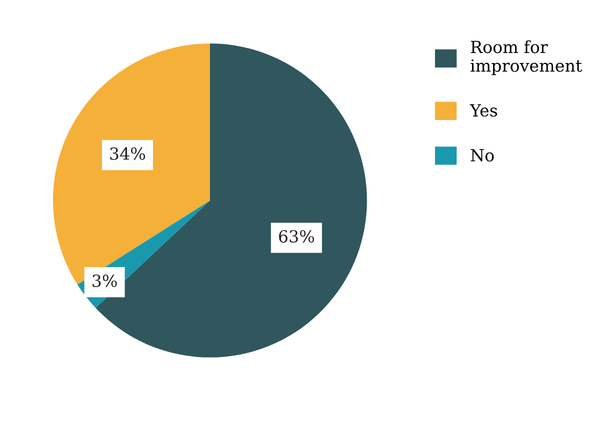 The width and height of the screenshot is (600, 422). Describe the element at coordinates (128, 153) in the screenshot. I see `data-label: 34%` at that location.